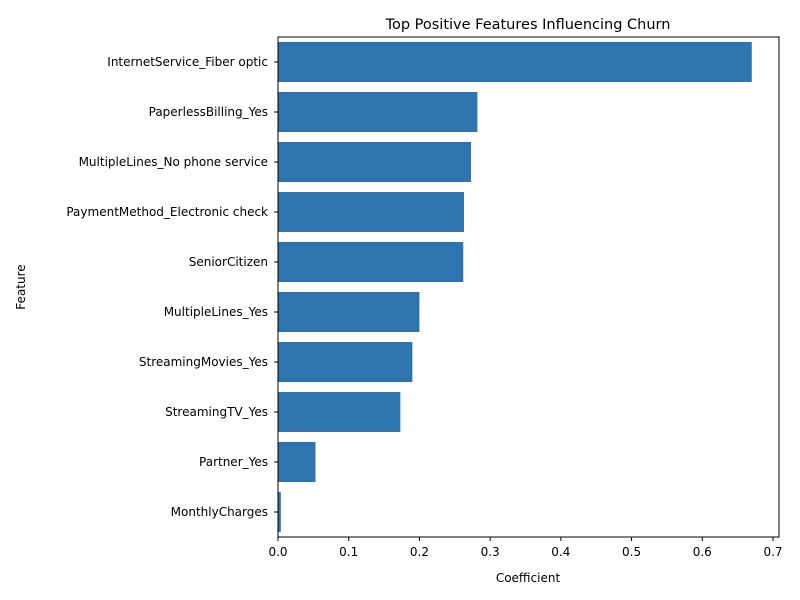 This screenshot has height=600, width=800. What do you see at coordinates (21, 286) in the screenshot?
I see `y-axis-title: Feature` at bounding box center [21, 286].